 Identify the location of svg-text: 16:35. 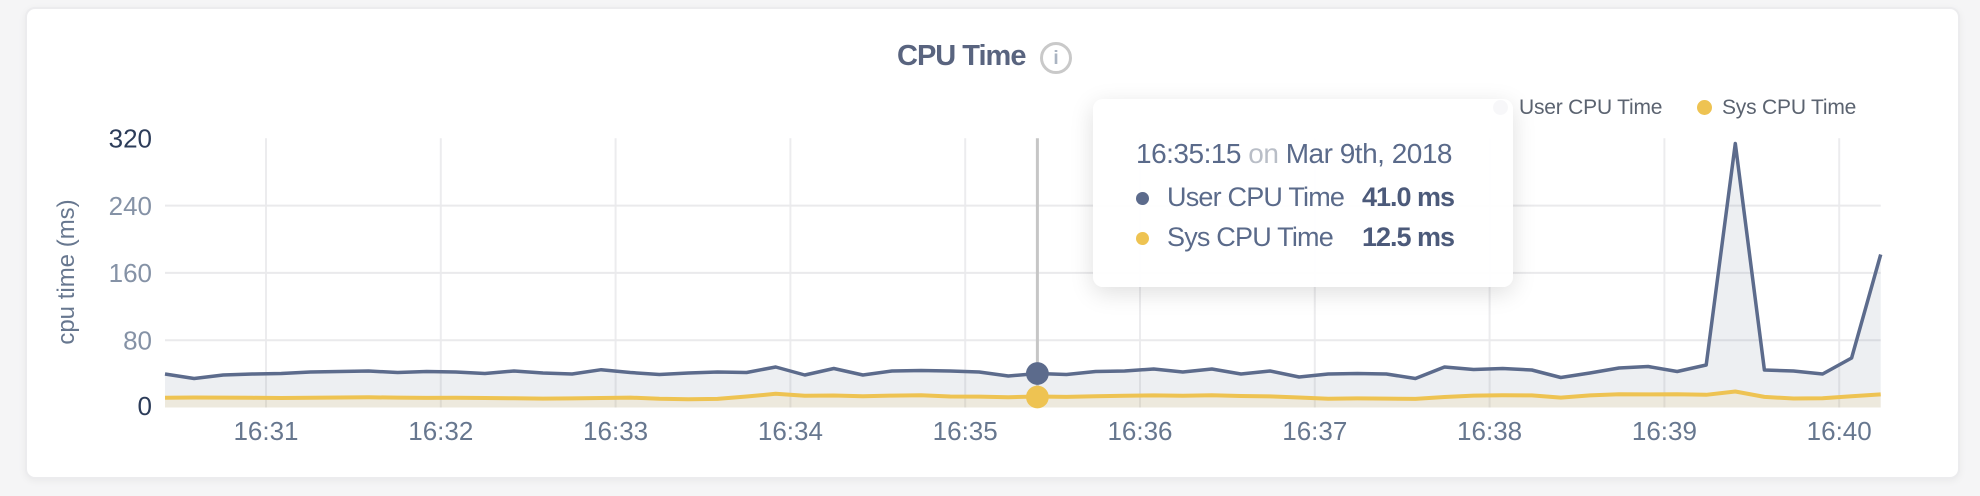
(965, 431).